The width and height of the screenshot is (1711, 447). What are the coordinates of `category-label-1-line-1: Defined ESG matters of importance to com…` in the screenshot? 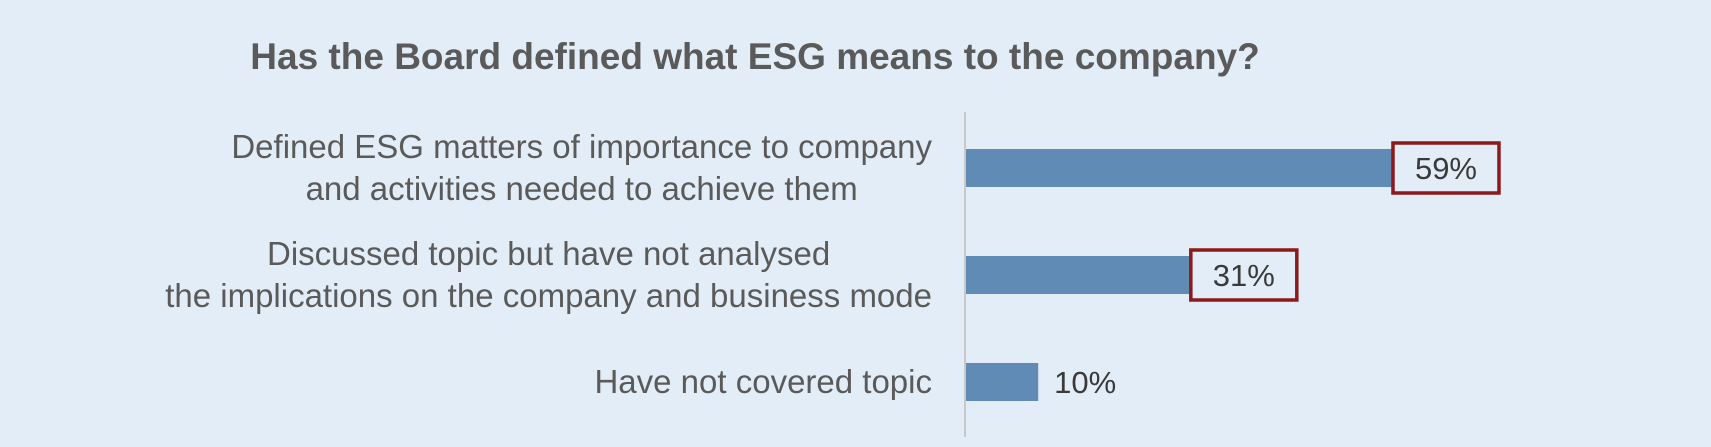 It's located at (581, 146).